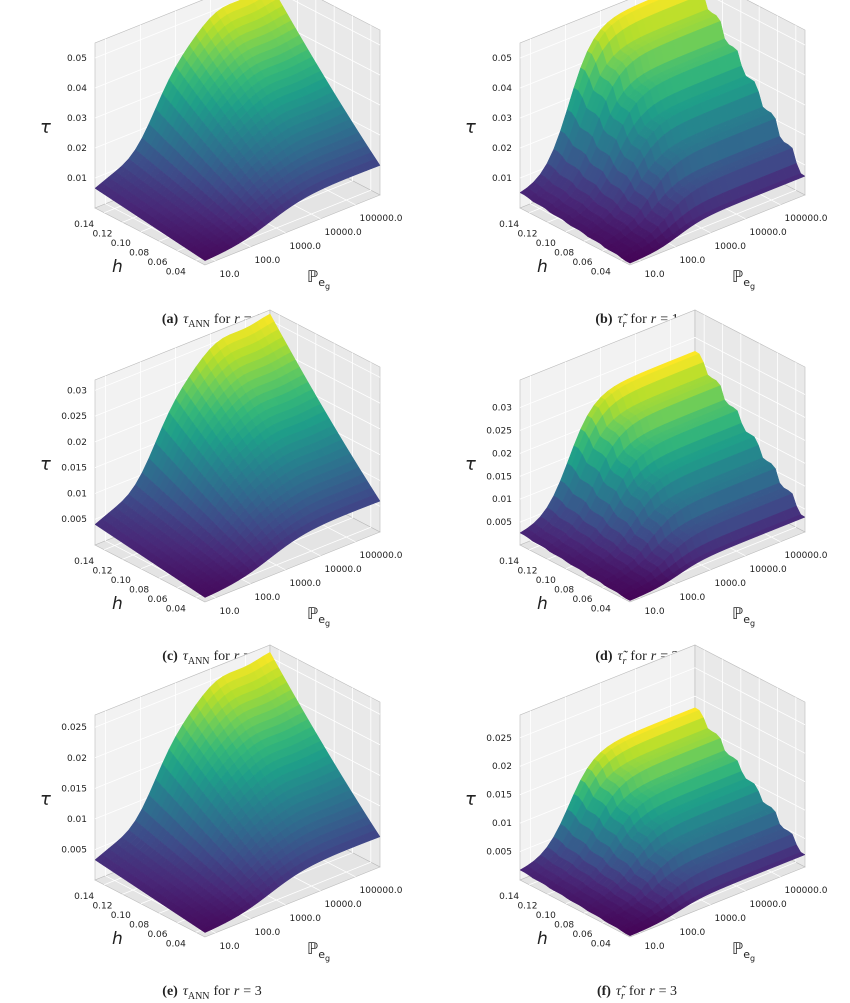 The height and width of the screenshot is (1003, 850). I want to click on surface-patch, so click(631, 598).